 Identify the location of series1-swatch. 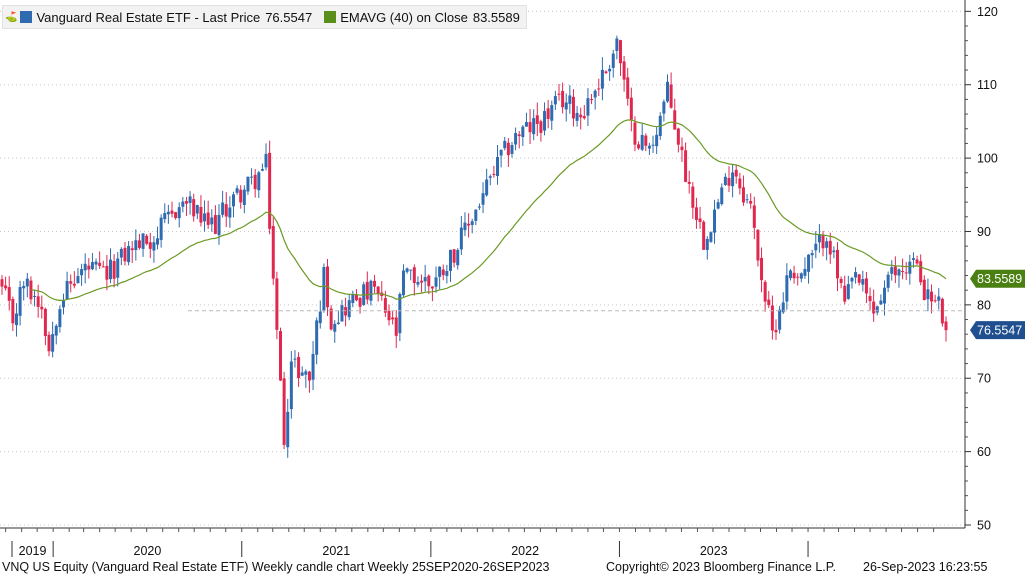
(26, 17).